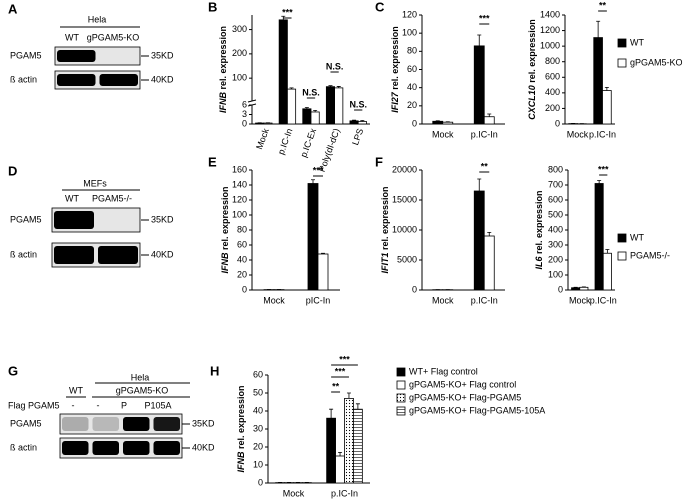 Image resolution: width=685 pixels, height=499 pixels. What do you see at coordinates (162, 79) in the screenshot?
I see `size-marker: 40KD` at bounding box center [162, 79].